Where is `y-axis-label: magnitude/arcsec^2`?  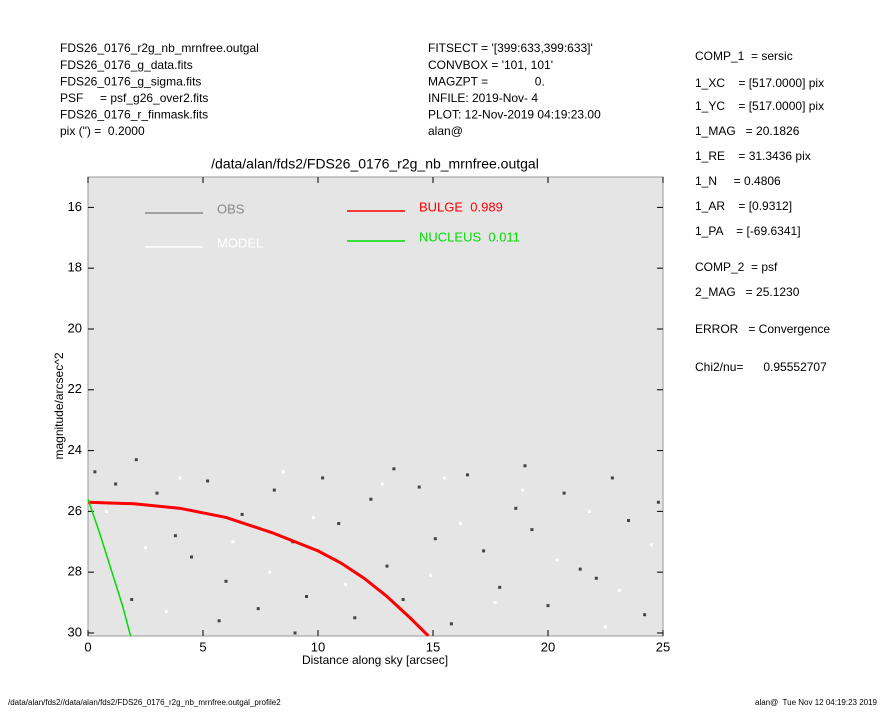 y-axis-label: magnitude/arcsec^2 is located at coordinates (59, 405).